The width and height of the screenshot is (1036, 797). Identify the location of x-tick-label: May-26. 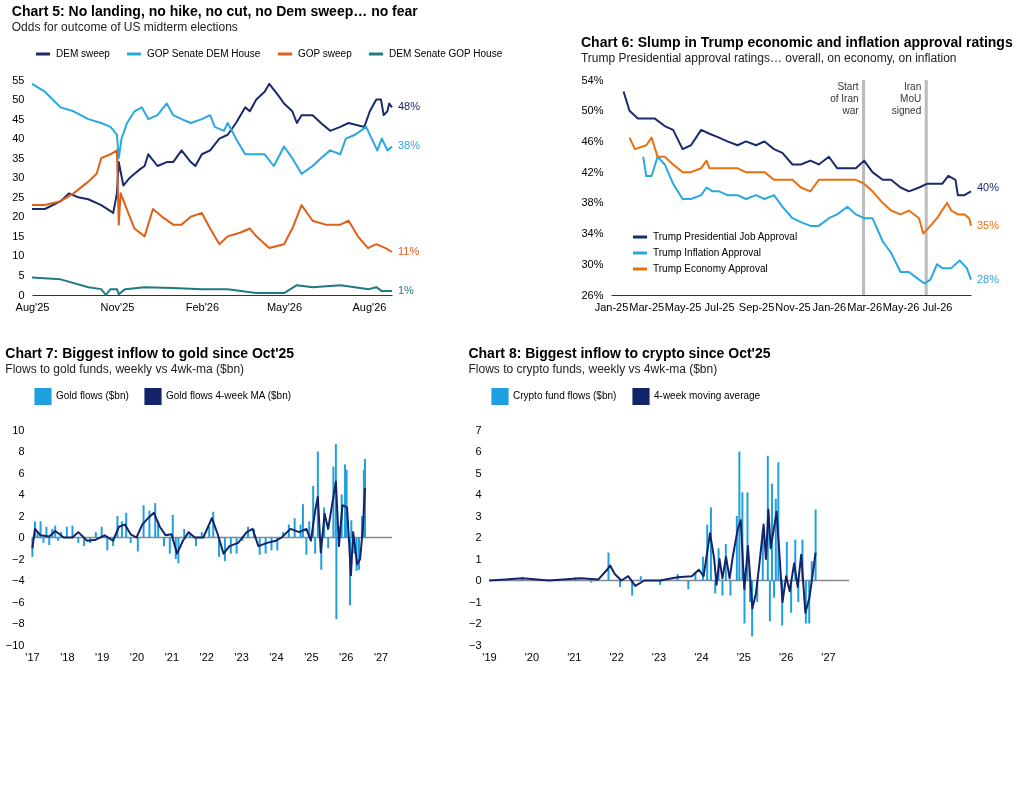
(901, 306).